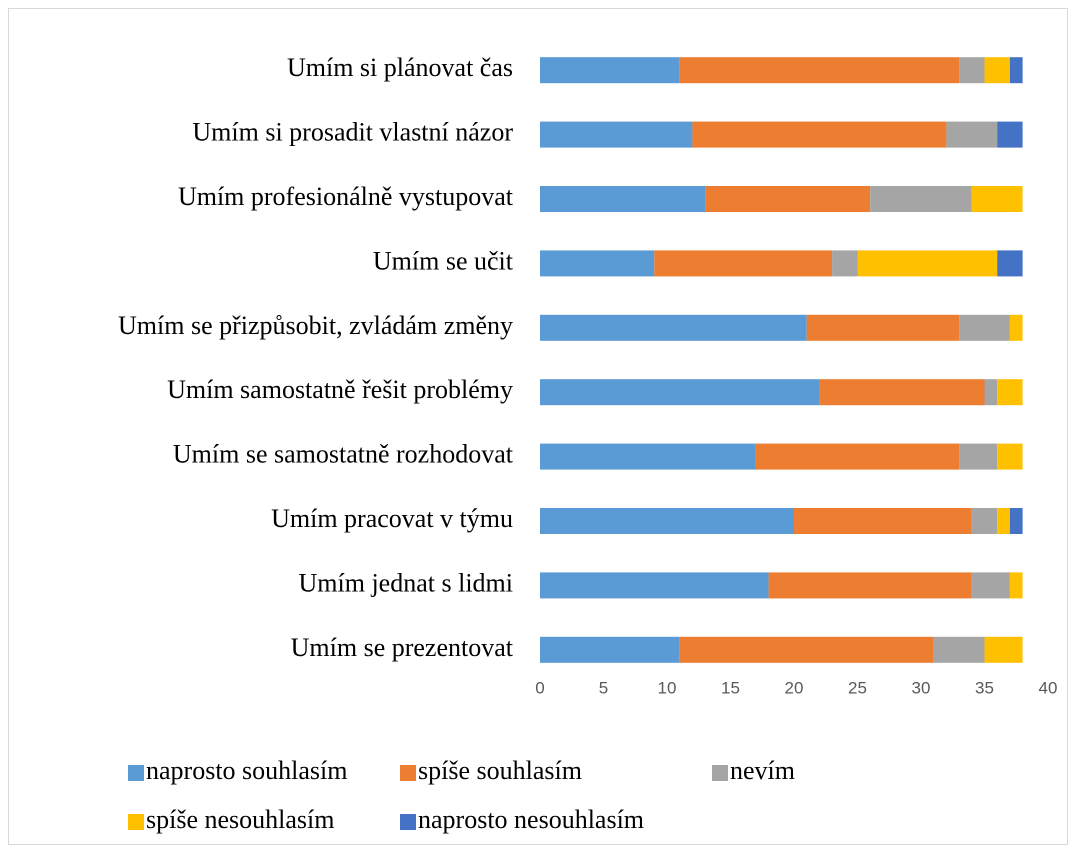 This screenshot has height=852, width=1077. Describe the element at coordinates (603, 687) in the screenshot. I see `x-tick-label: 5` at that location.